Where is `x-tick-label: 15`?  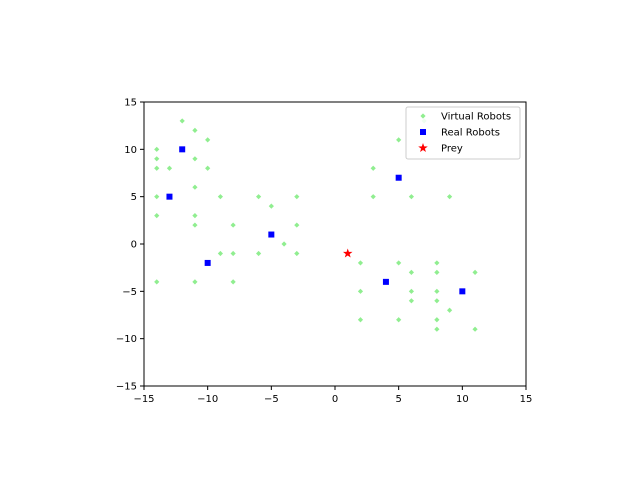 x-tick-label: 15 is located at coordinates (526, 399).